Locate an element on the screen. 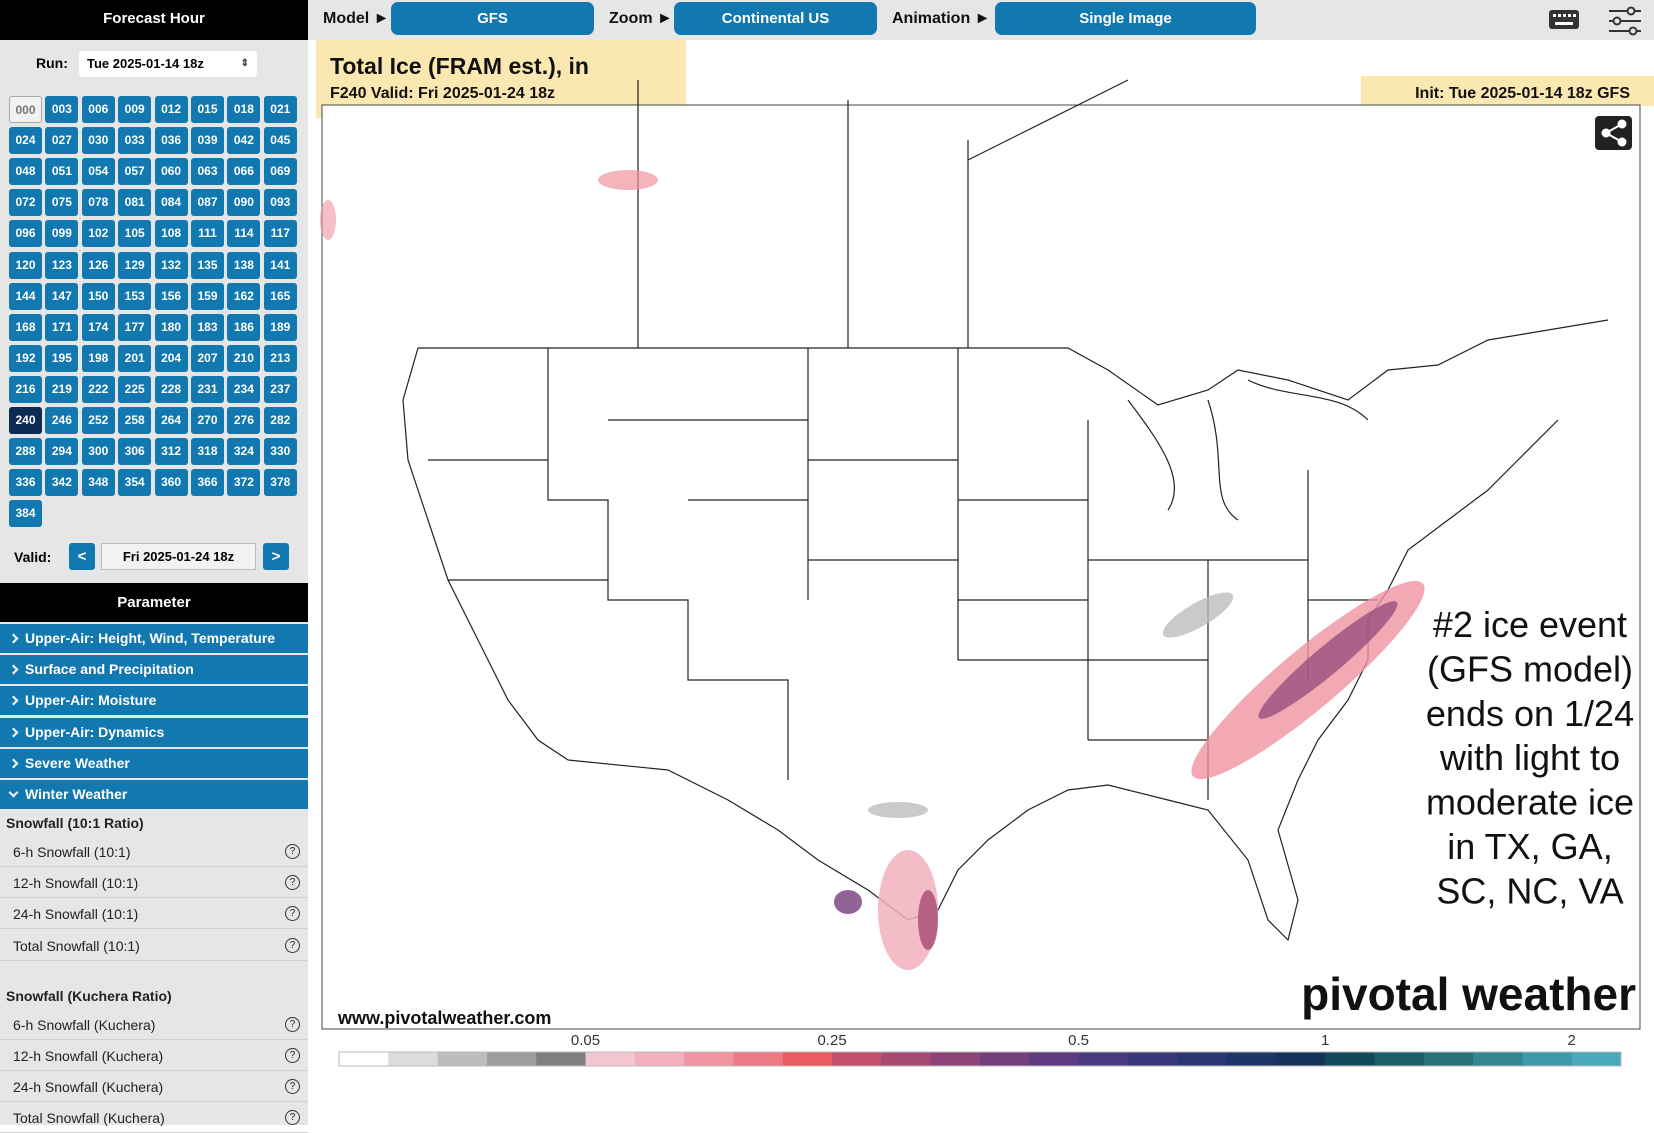 The width and height of the screenshot is (1654, 1133). hour-button: 117 is located at coordinates (280, 234).